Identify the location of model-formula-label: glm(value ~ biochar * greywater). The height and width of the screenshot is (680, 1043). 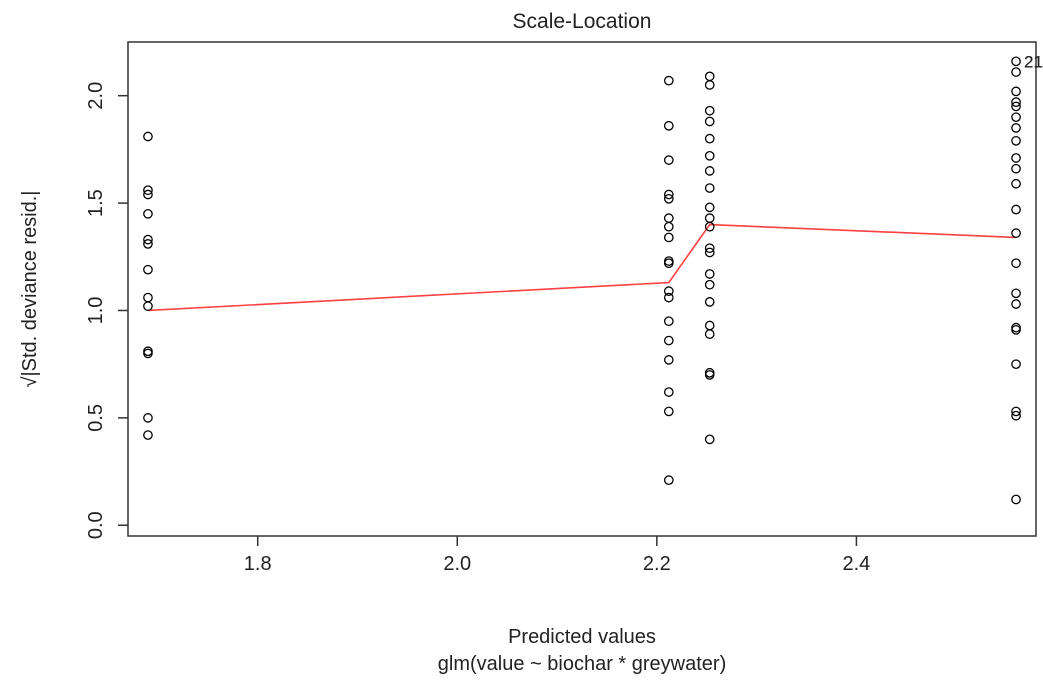
(582, 664).